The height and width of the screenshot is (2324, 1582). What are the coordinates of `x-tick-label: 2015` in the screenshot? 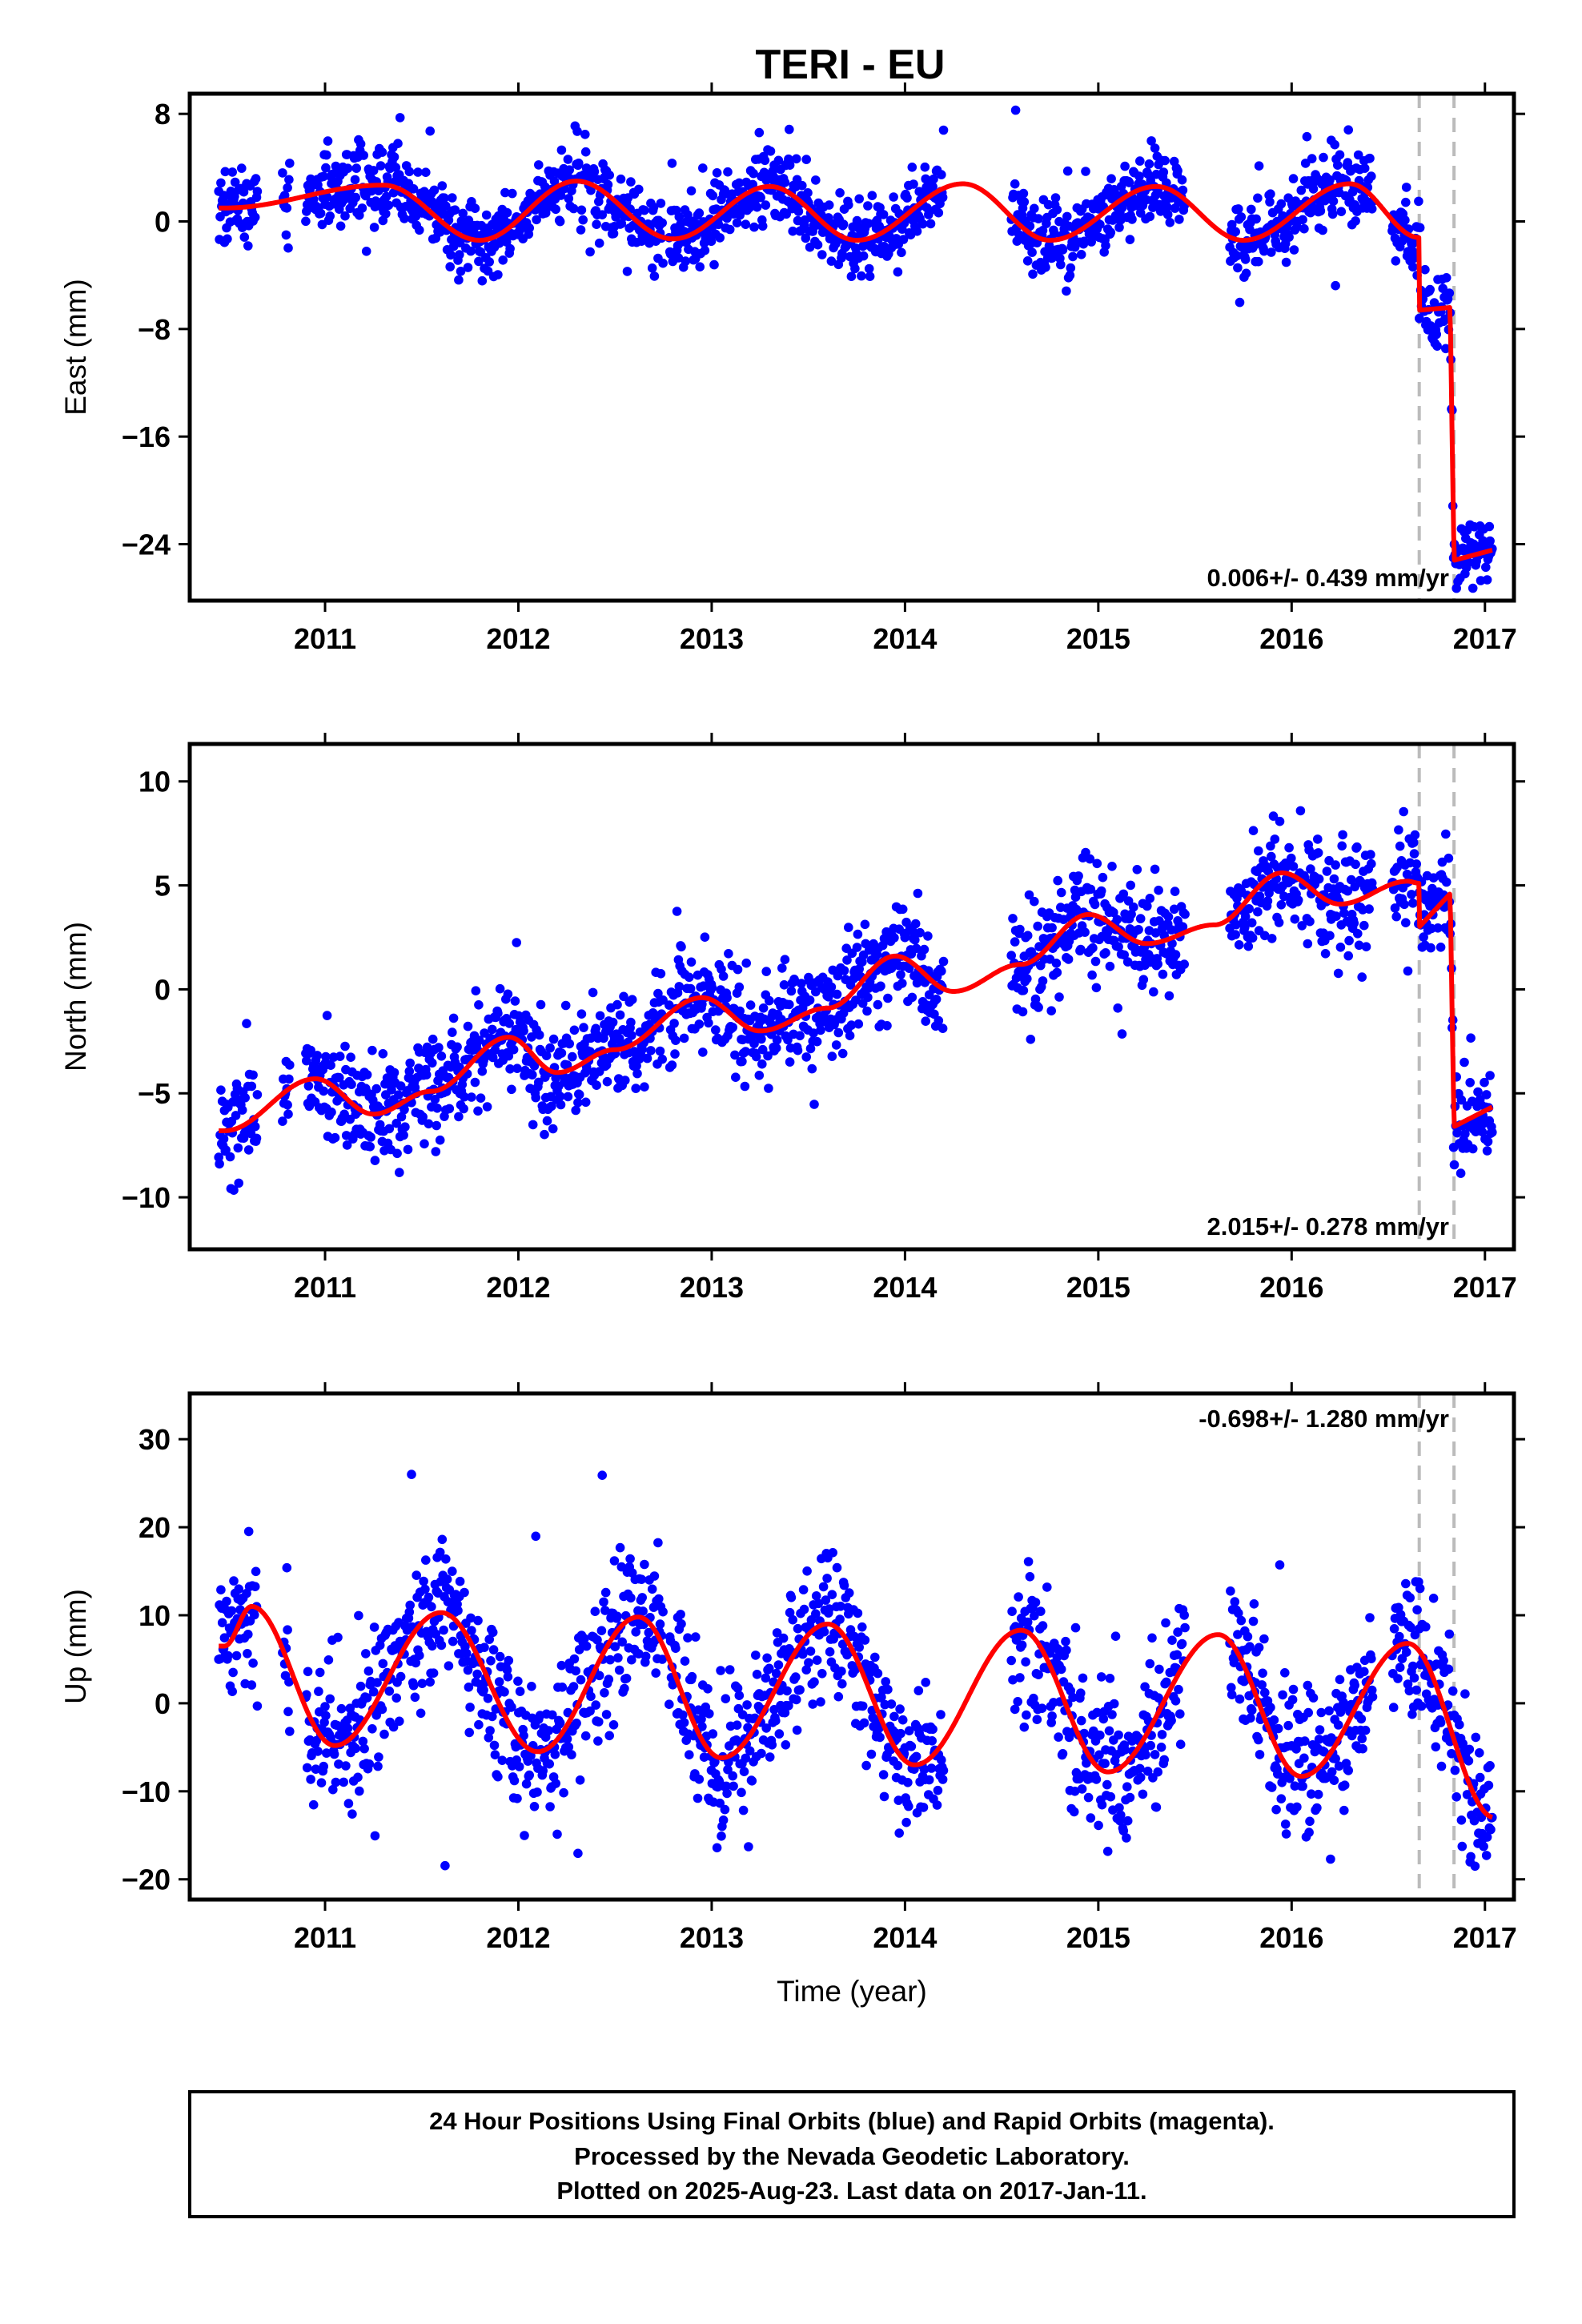 It's located at (1098, 1287).